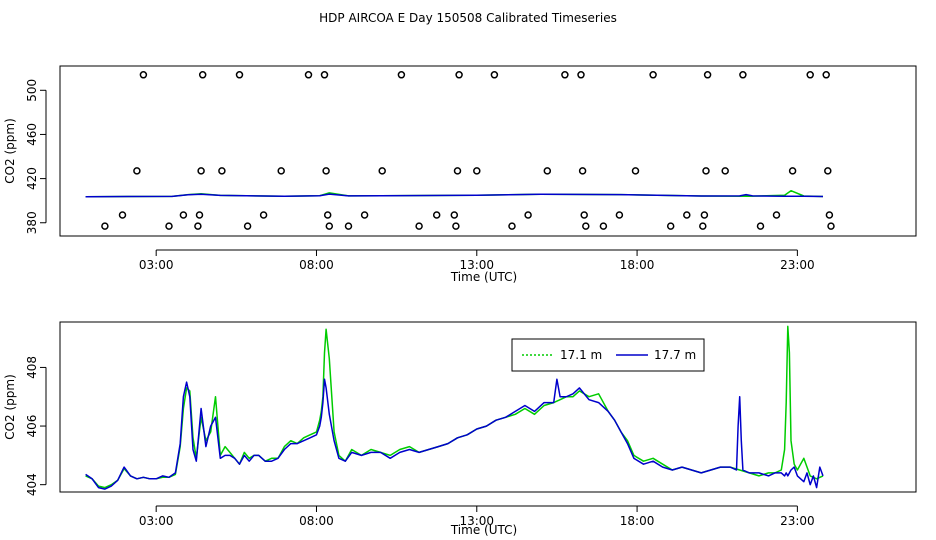 The width and height of the screenshot is (936, 540). I want to click on y-tick-label: 404, so click(32, 484).